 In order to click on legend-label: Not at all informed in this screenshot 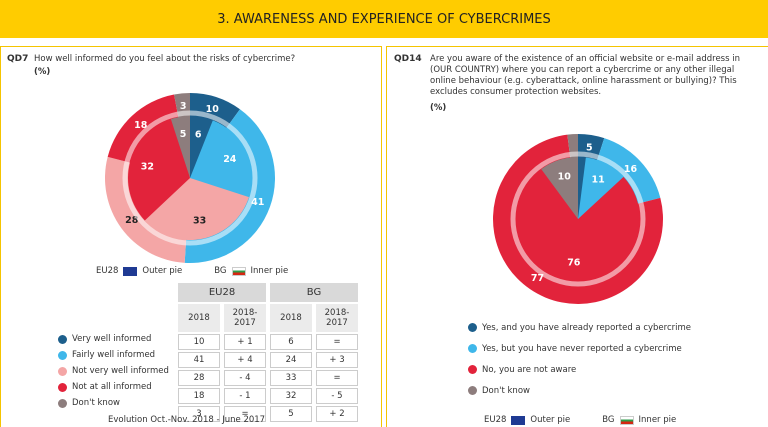, I will do `click(112, 387)`.